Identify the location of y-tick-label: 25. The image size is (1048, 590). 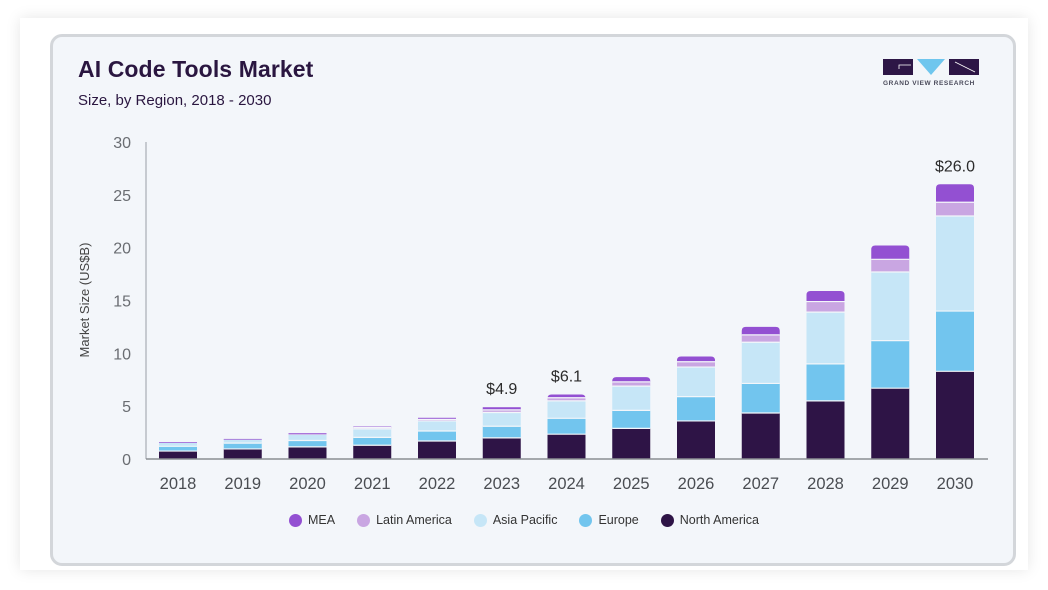
(122, 196).